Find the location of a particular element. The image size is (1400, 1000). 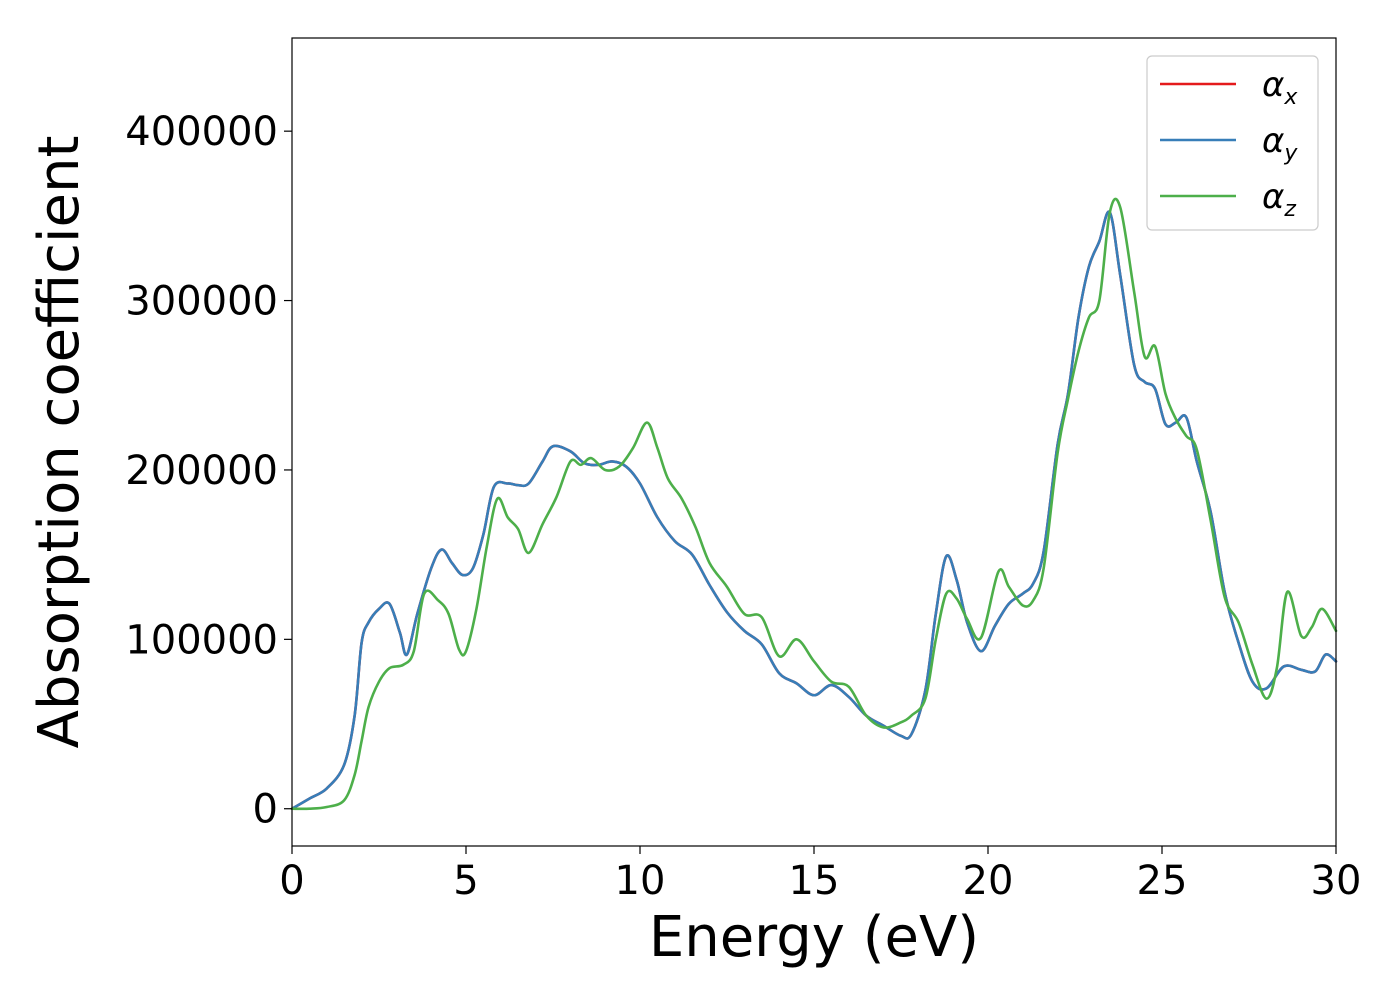

x-tick-label: 5 is located at coordinates (465, 881).